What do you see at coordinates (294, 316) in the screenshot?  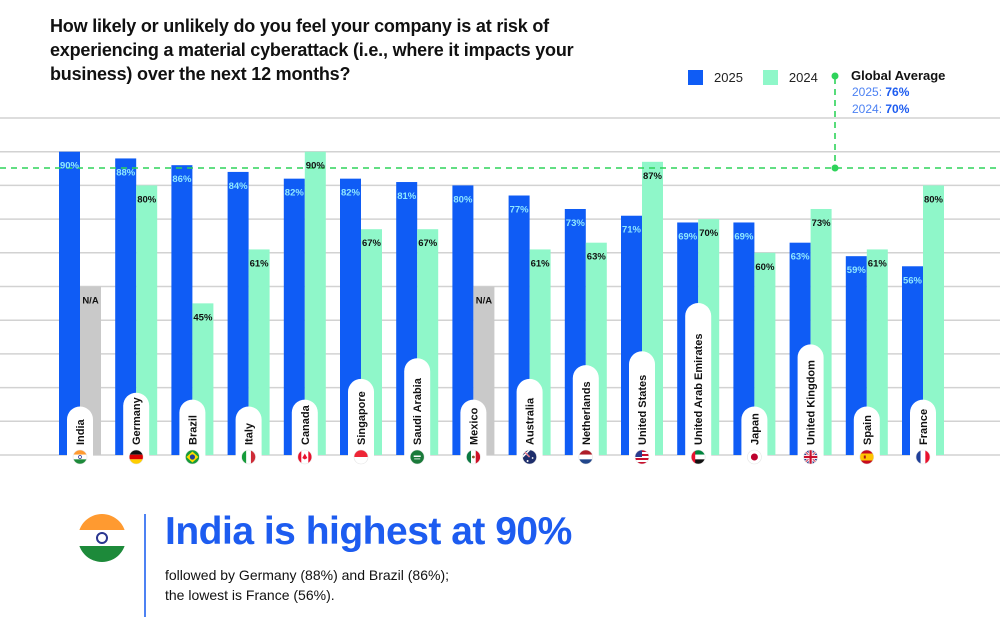 I see `bar-canada-2025` at bounding box center [294, 316].